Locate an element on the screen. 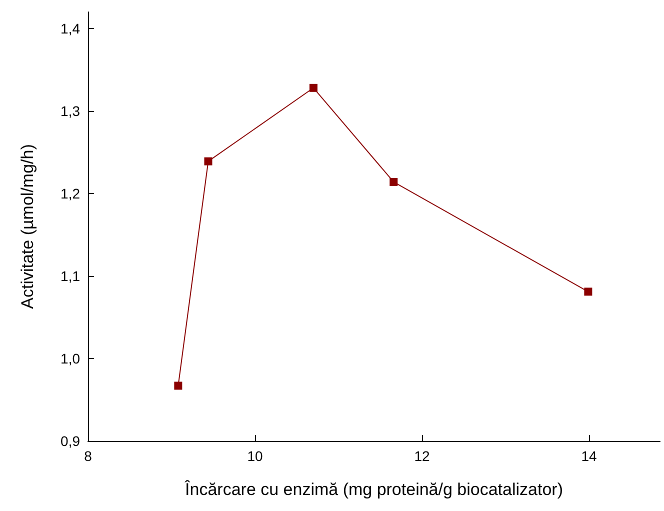 The image size is (664, 511). y-tick-label: 1,2 is located at coordinates (70, 194).